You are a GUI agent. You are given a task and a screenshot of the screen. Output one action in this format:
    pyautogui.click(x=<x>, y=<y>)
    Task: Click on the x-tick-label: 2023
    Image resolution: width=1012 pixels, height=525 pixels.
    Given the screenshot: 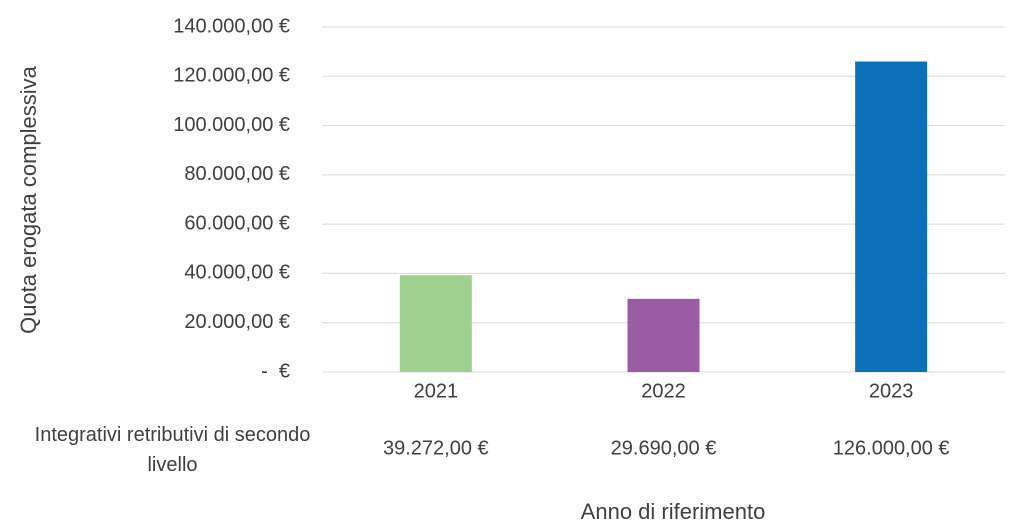 What is the action you would take?
    pyautogui.click(x=891, y=391)
    